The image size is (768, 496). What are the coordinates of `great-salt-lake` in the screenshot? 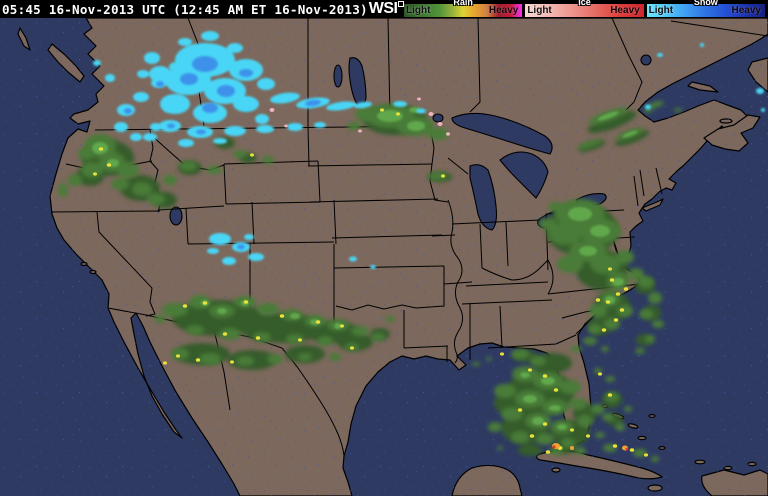 It's located at (176, 216).